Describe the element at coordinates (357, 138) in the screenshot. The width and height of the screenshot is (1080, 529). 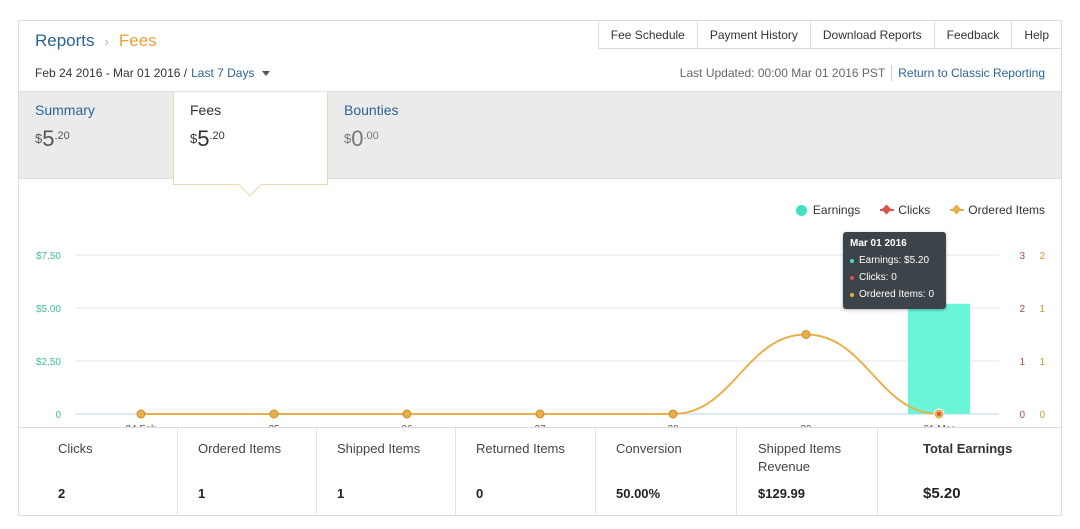
I see `value-integer: 0` at that location.